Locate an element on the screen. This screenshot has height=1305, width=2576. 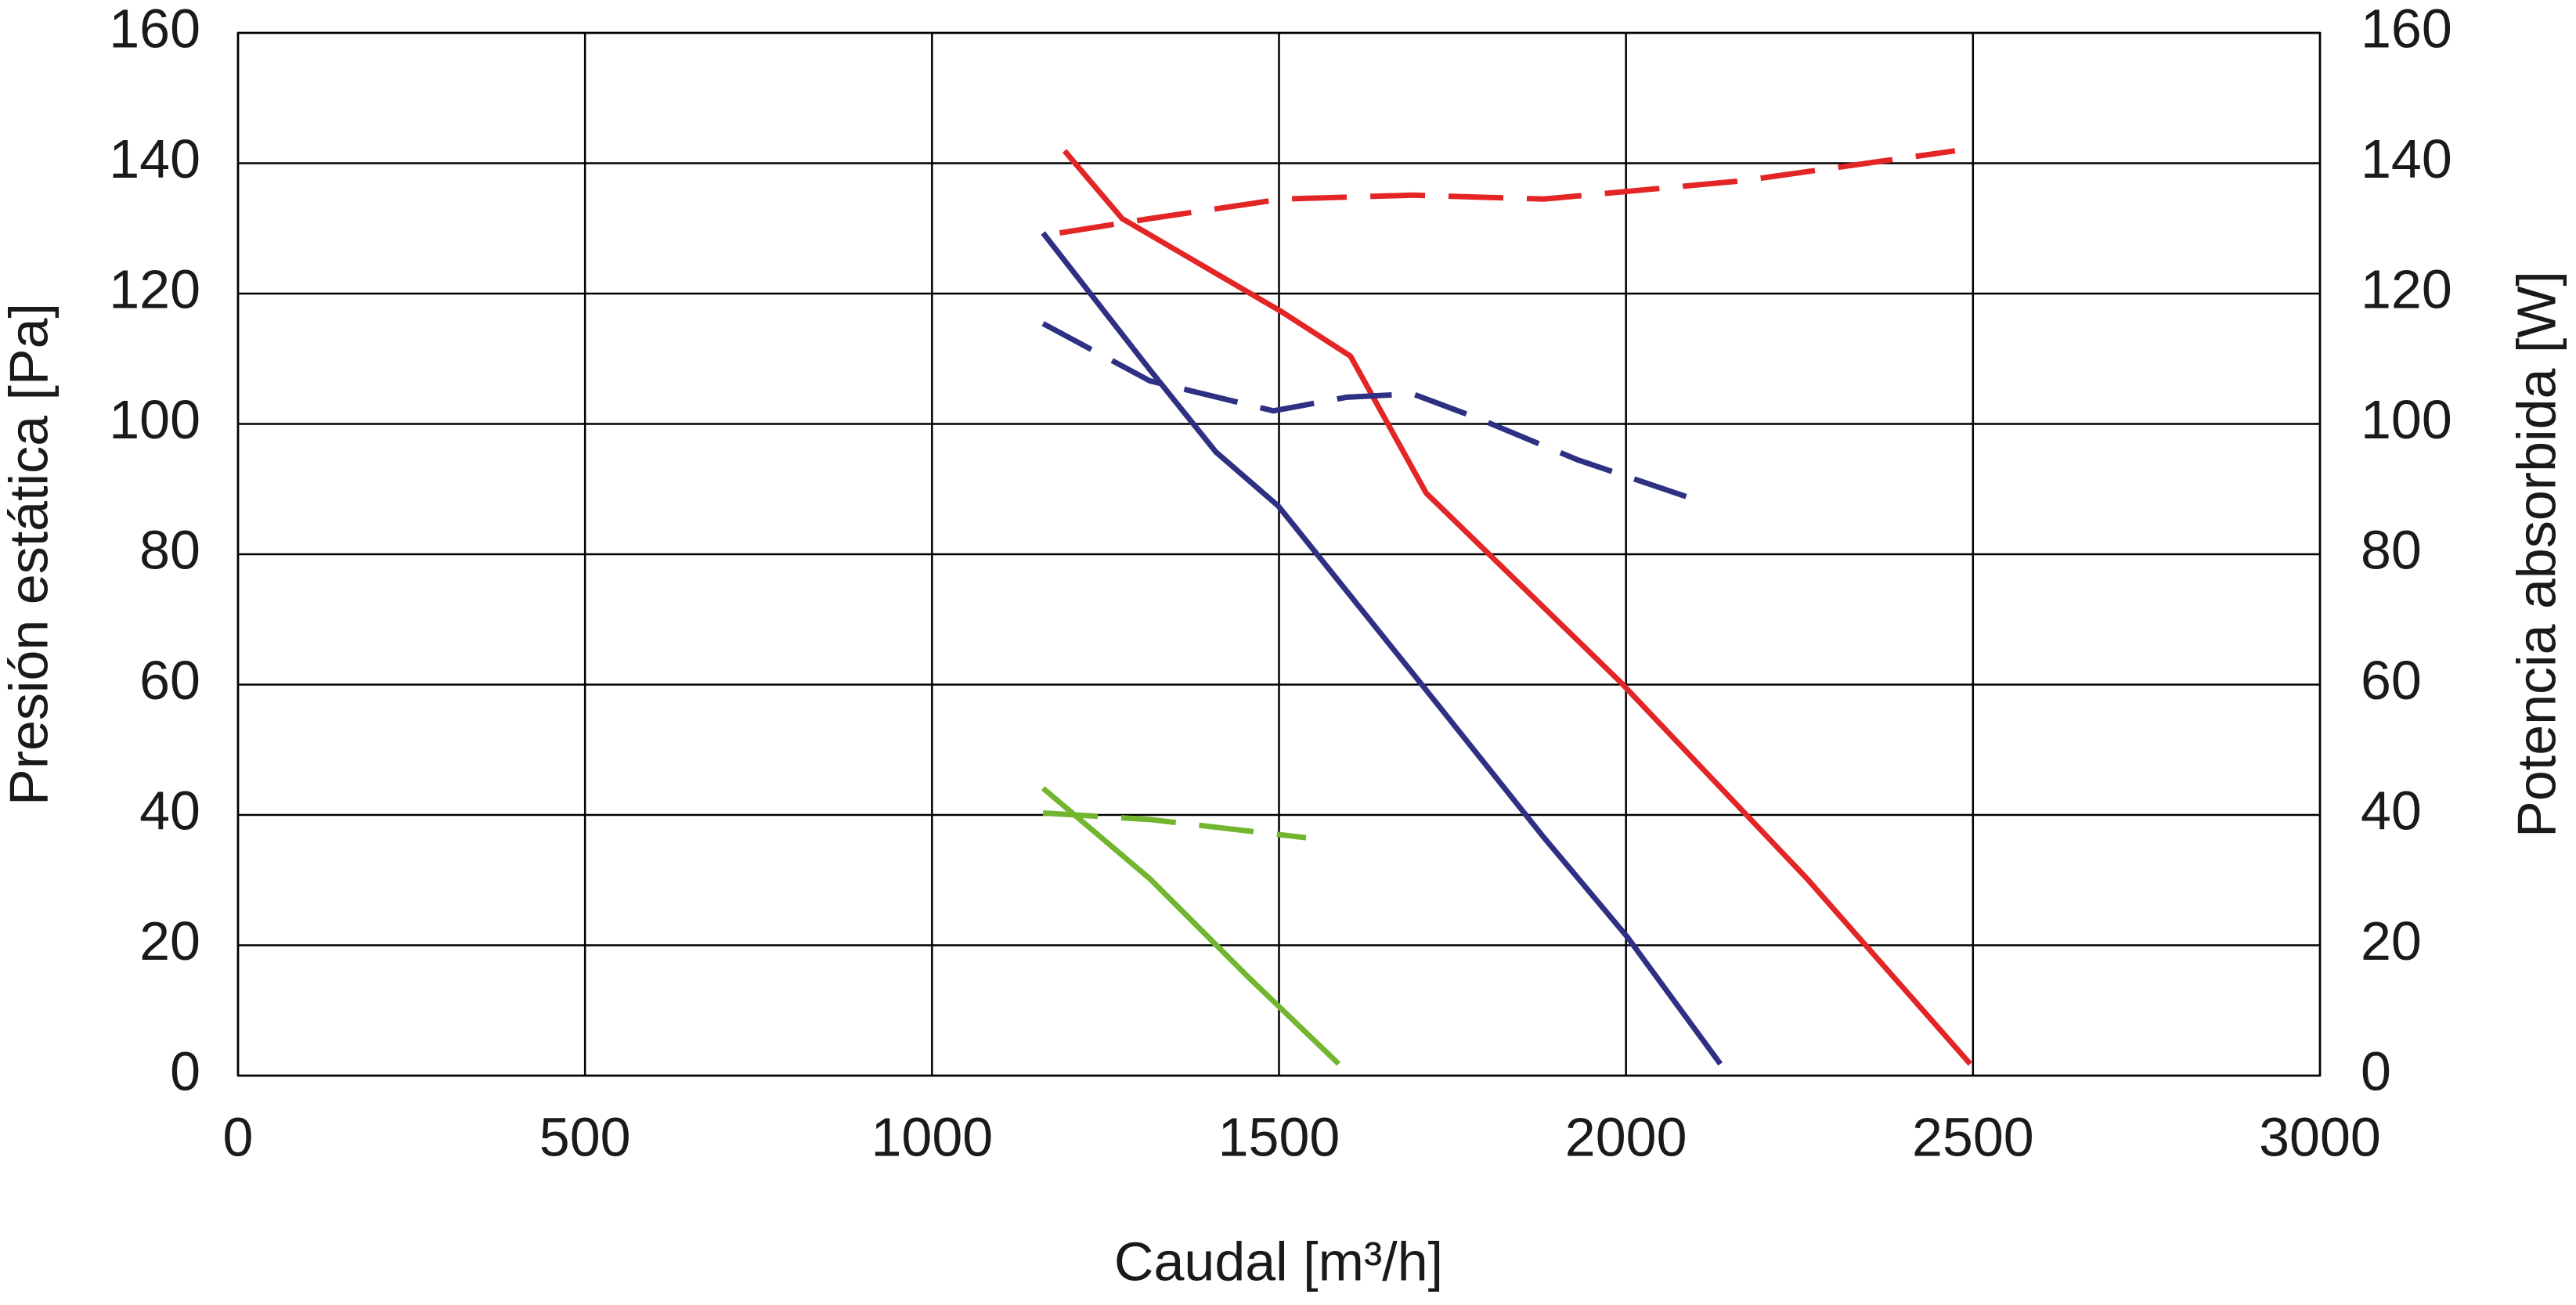
y2-tick-label: 40 is located at coordinates (2392, 810).